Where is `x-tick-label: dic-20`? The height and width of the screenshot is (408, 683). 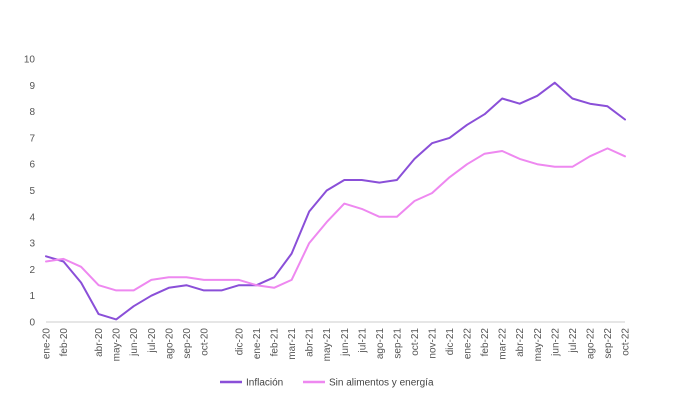 x-tick-label: dic-20 is located at coordinates (240, 342).